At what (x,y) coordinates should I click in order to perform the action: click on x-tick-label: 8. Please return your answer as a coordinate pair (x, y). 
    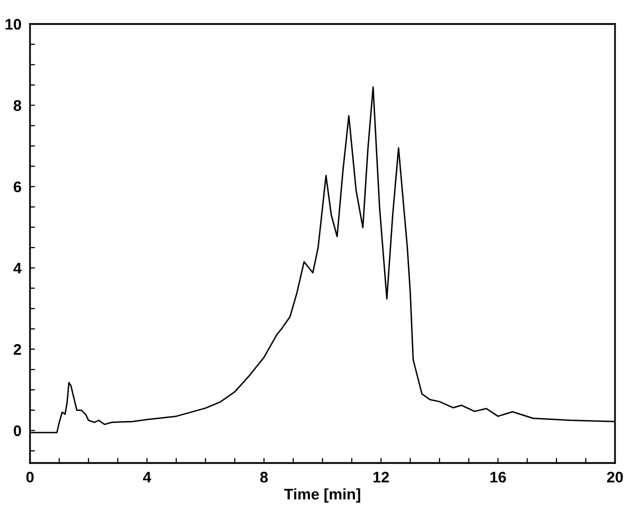
    Looking at the image, I should click on (264, 477).